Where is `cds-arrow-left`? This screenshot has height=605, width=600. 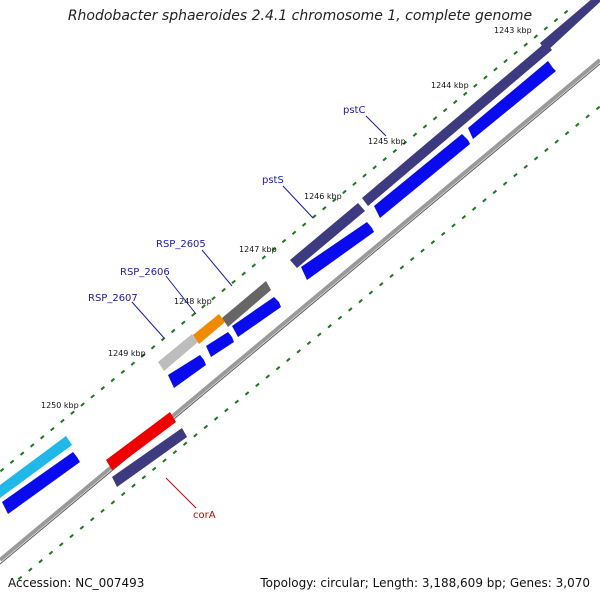 cds-arrow-left is located at coordinates (41, 483).